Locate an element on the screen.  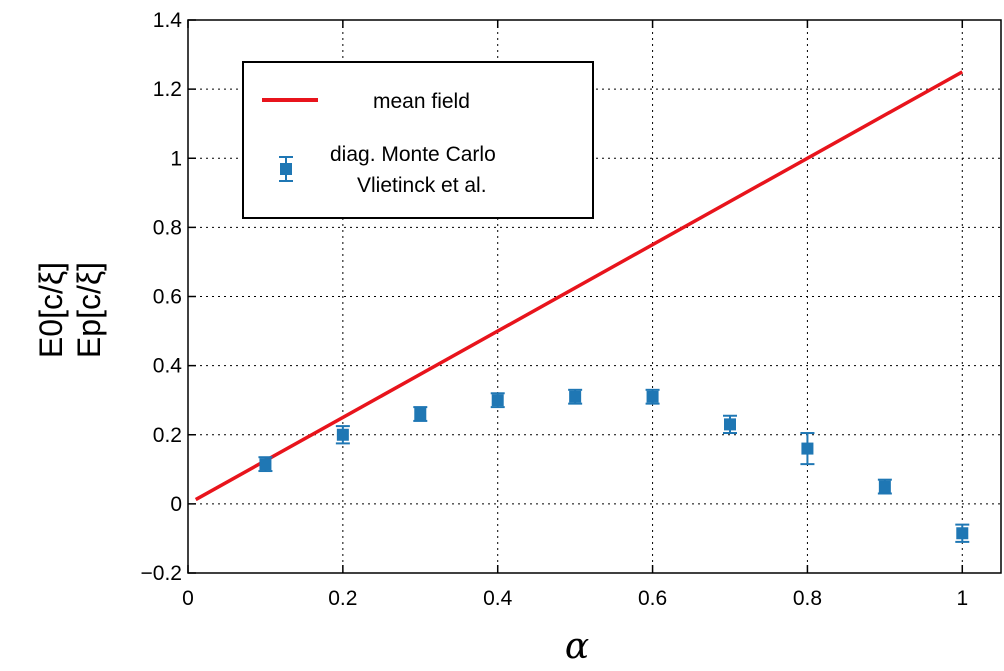
y-tick-label: 0.8 is located at coordinates (167, 227).